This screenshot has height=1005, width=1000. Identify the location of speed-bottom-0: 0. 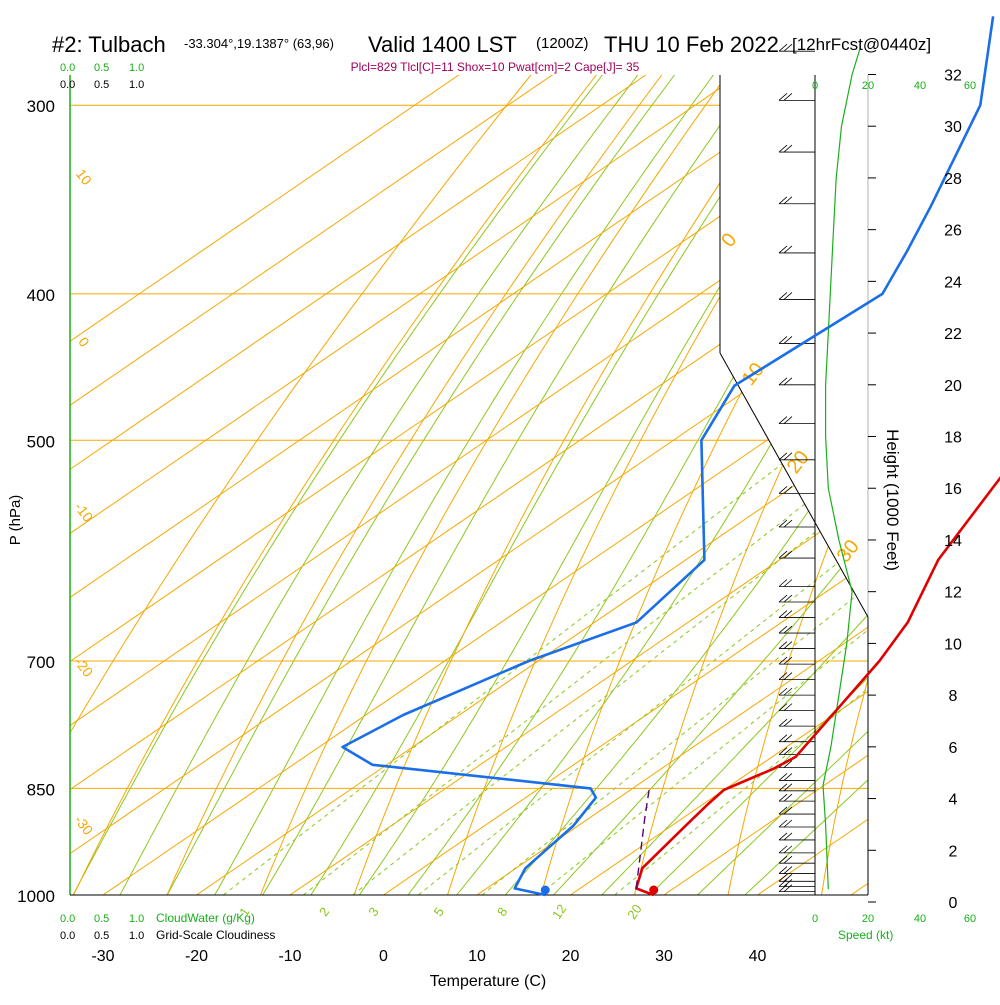
(815, 919).